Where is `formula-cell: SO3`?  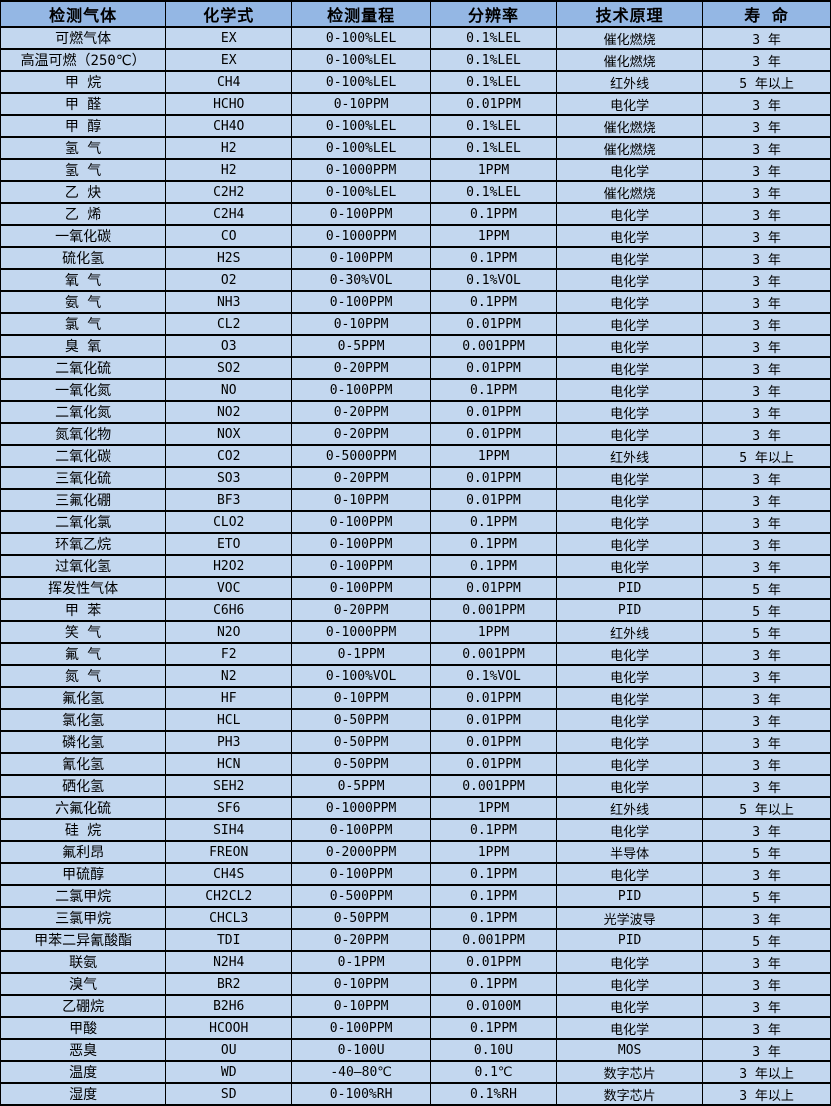 formula-cell: SO3 is located at coordinates (229, 478).